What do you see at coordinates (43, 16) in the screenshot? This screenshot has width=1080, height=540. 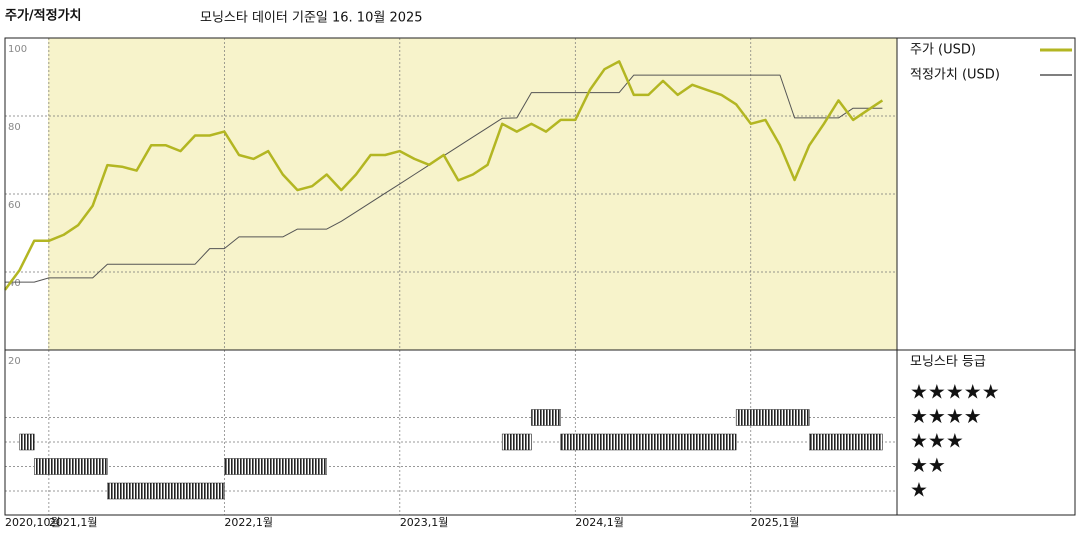 I see `chart-title: 주가/적정가치` at bounding box center [43, 16].